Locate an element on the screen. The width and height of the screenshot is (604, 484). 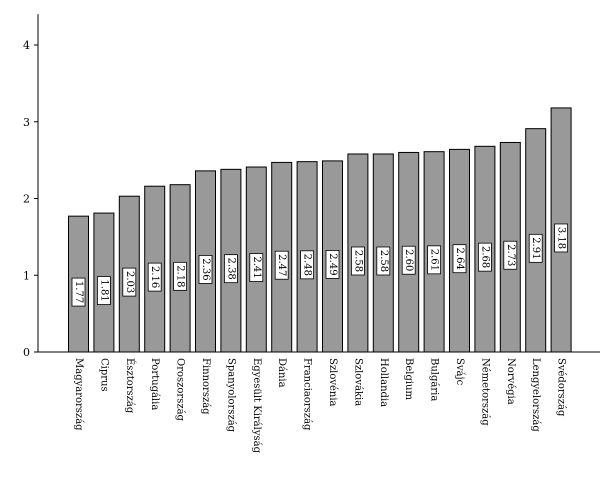
x-tick-label: Spanyolország is located at coordinates (230, 395).